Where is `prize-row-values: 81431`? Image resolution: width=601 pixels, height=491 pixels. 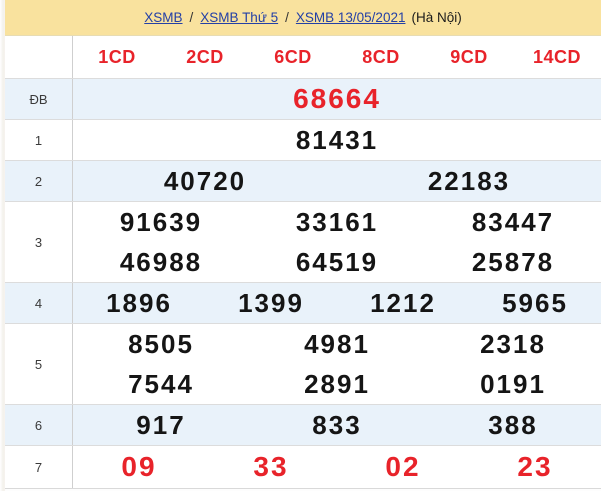
prize-row-values: 81431 is located at coordinates (337, 140).